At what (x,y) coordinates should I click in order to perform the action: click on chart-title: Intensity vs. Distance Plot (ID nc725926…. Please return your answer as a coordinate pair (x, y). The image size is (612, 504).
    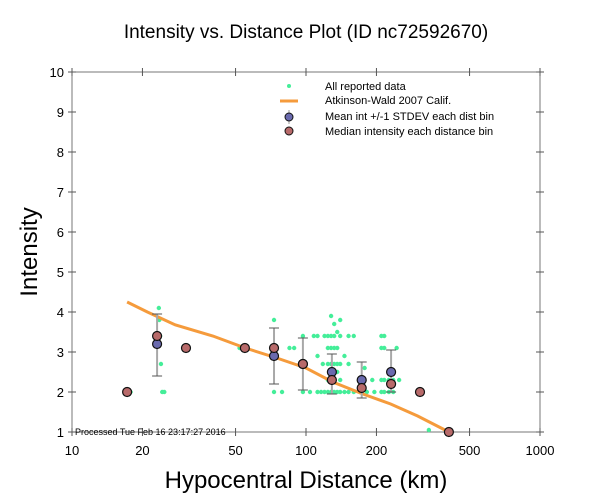
    Looking at the image, I should click on (306, 32).